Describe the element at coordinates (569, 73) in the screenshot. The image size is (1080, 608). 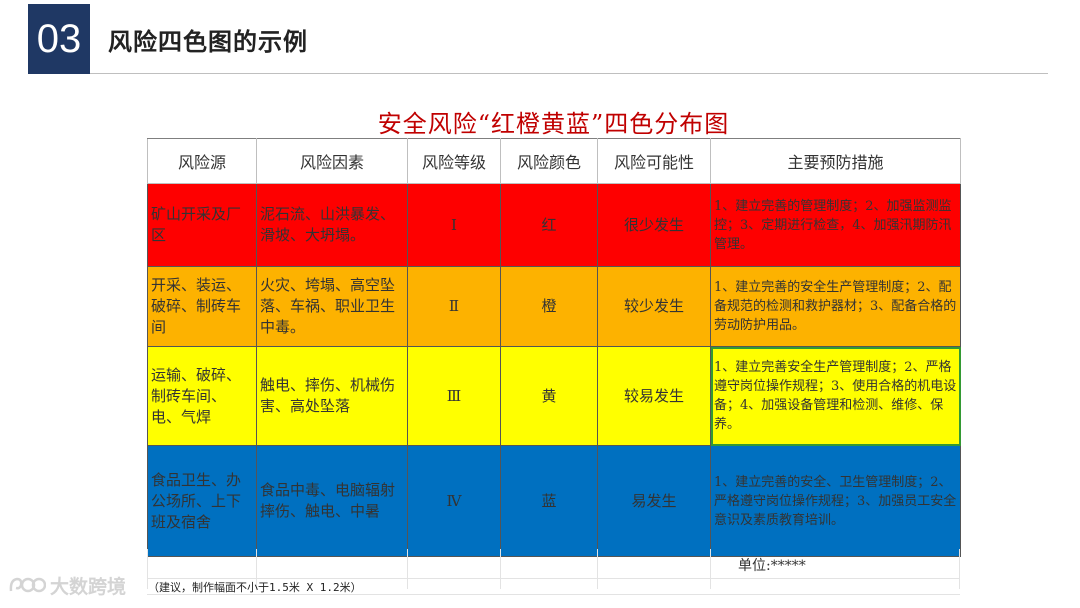
I see `header-divider` at that location.